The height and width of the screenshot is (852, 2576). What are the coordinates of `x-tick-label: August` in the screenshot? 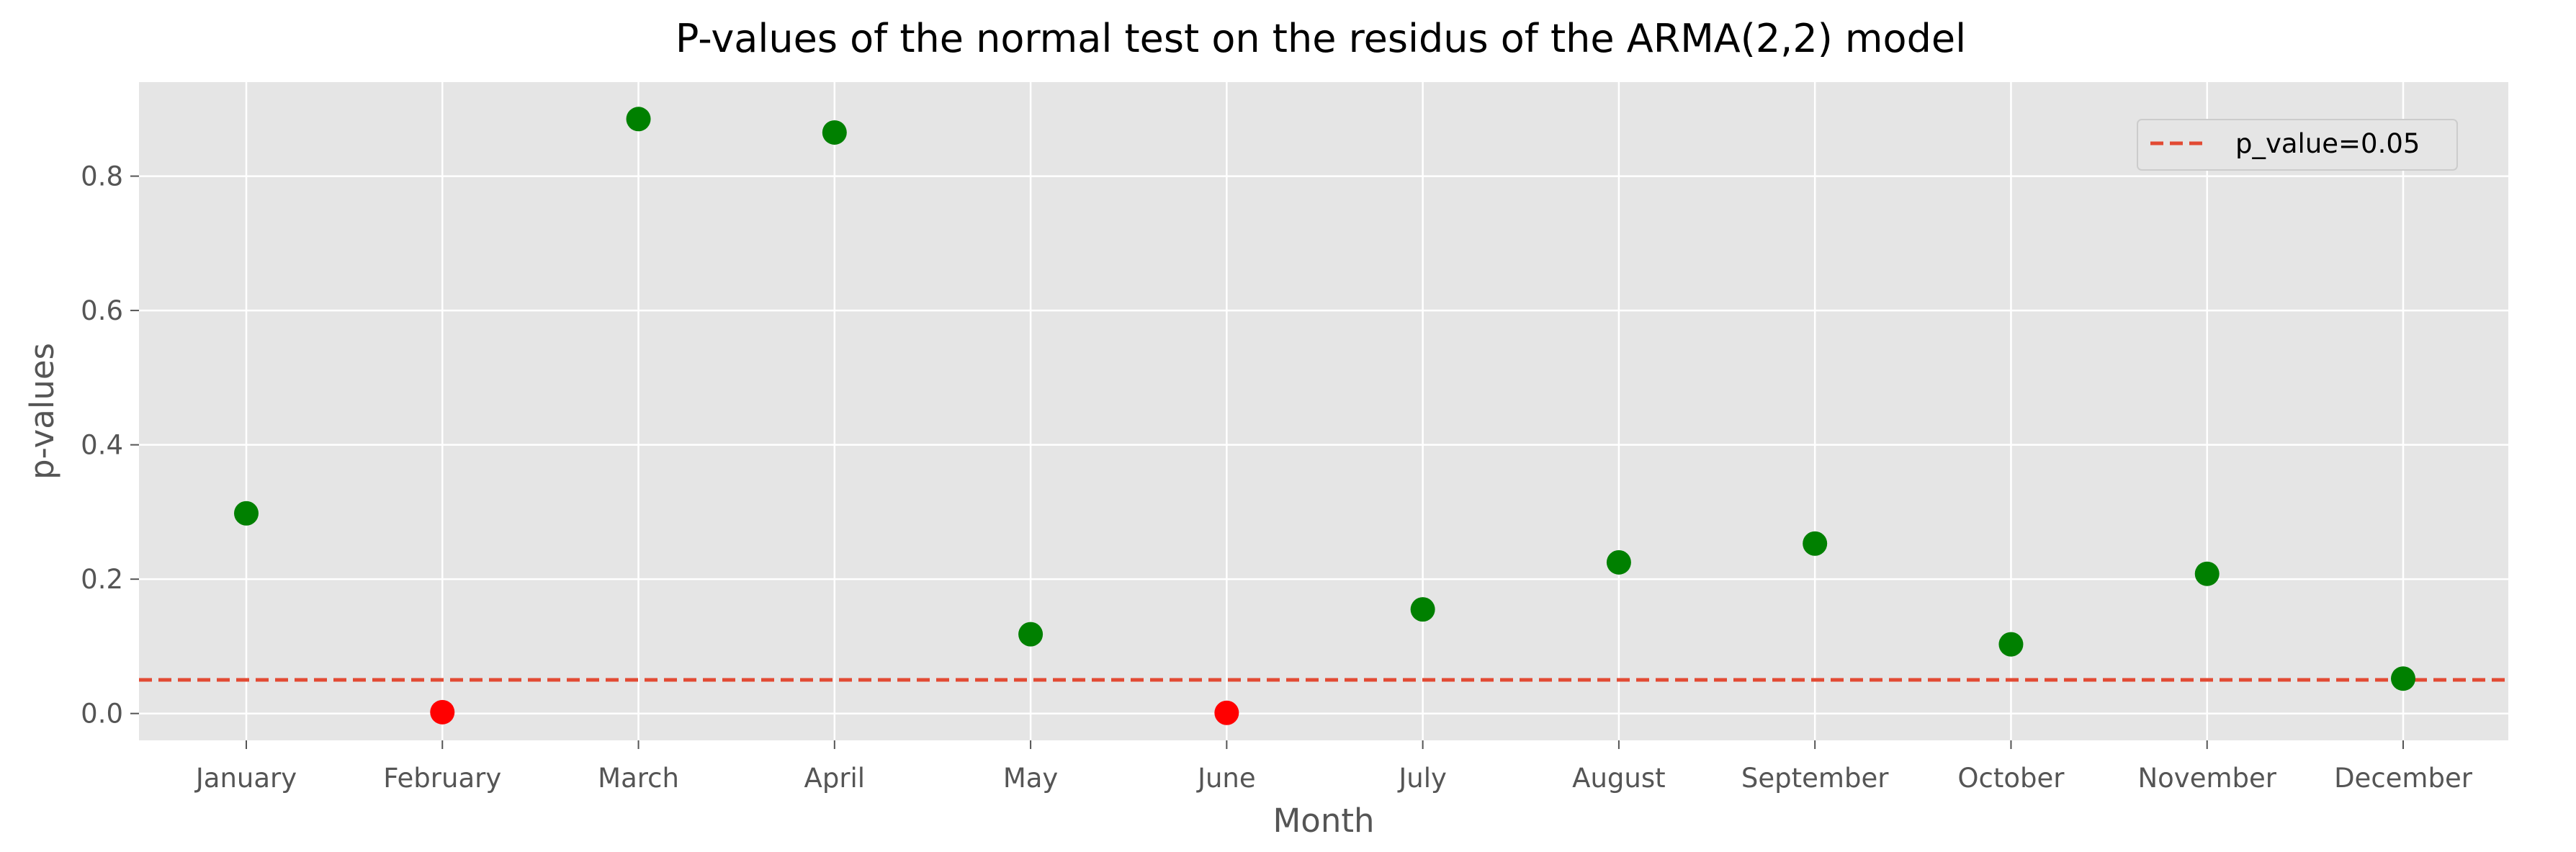 It's located at (1618, 778).